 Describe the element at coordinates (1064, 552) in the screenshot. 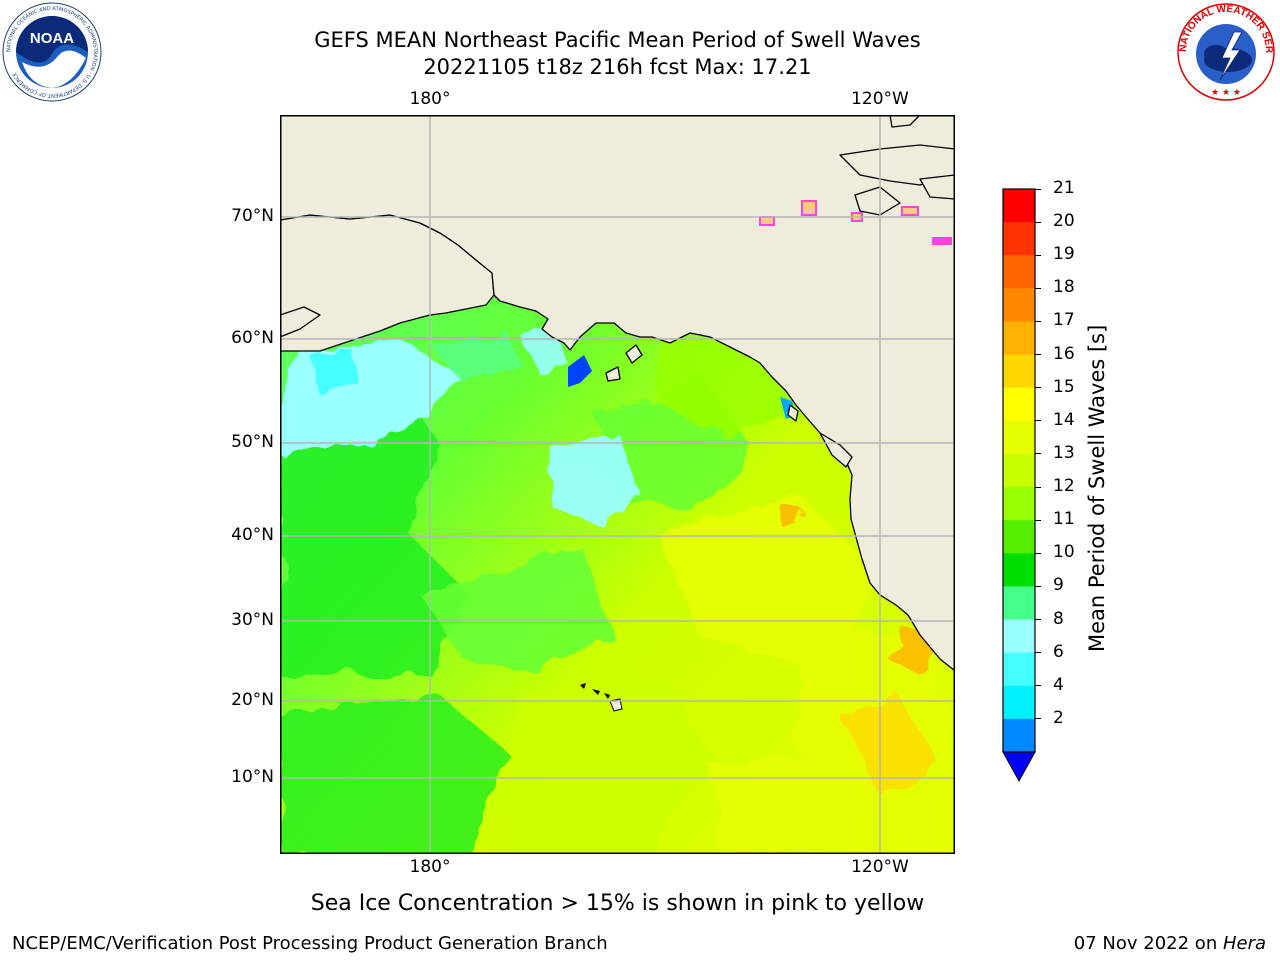

I see `colorbar-tick-label: 10` at that location.